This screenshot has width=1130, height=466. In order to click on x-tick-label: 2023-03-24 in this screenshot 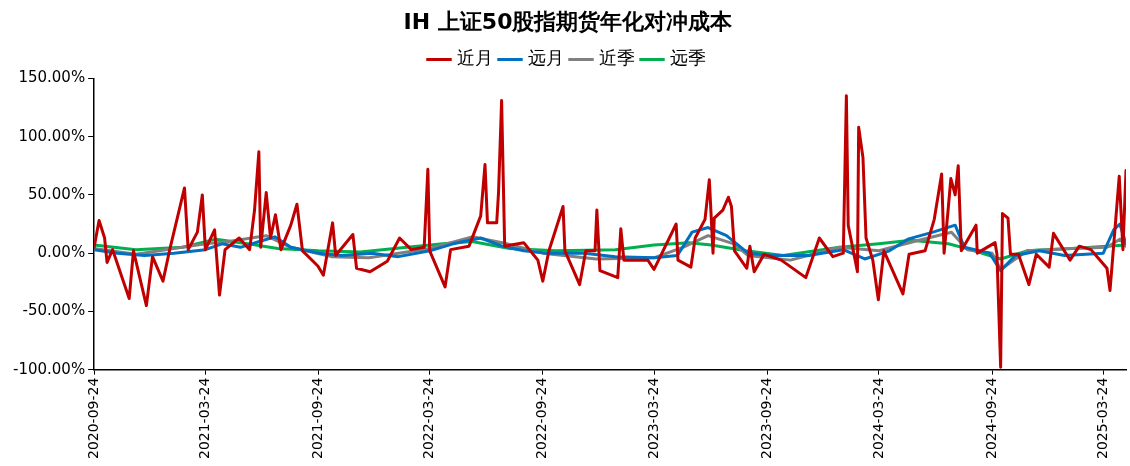, I will do `click(652, 418)`.